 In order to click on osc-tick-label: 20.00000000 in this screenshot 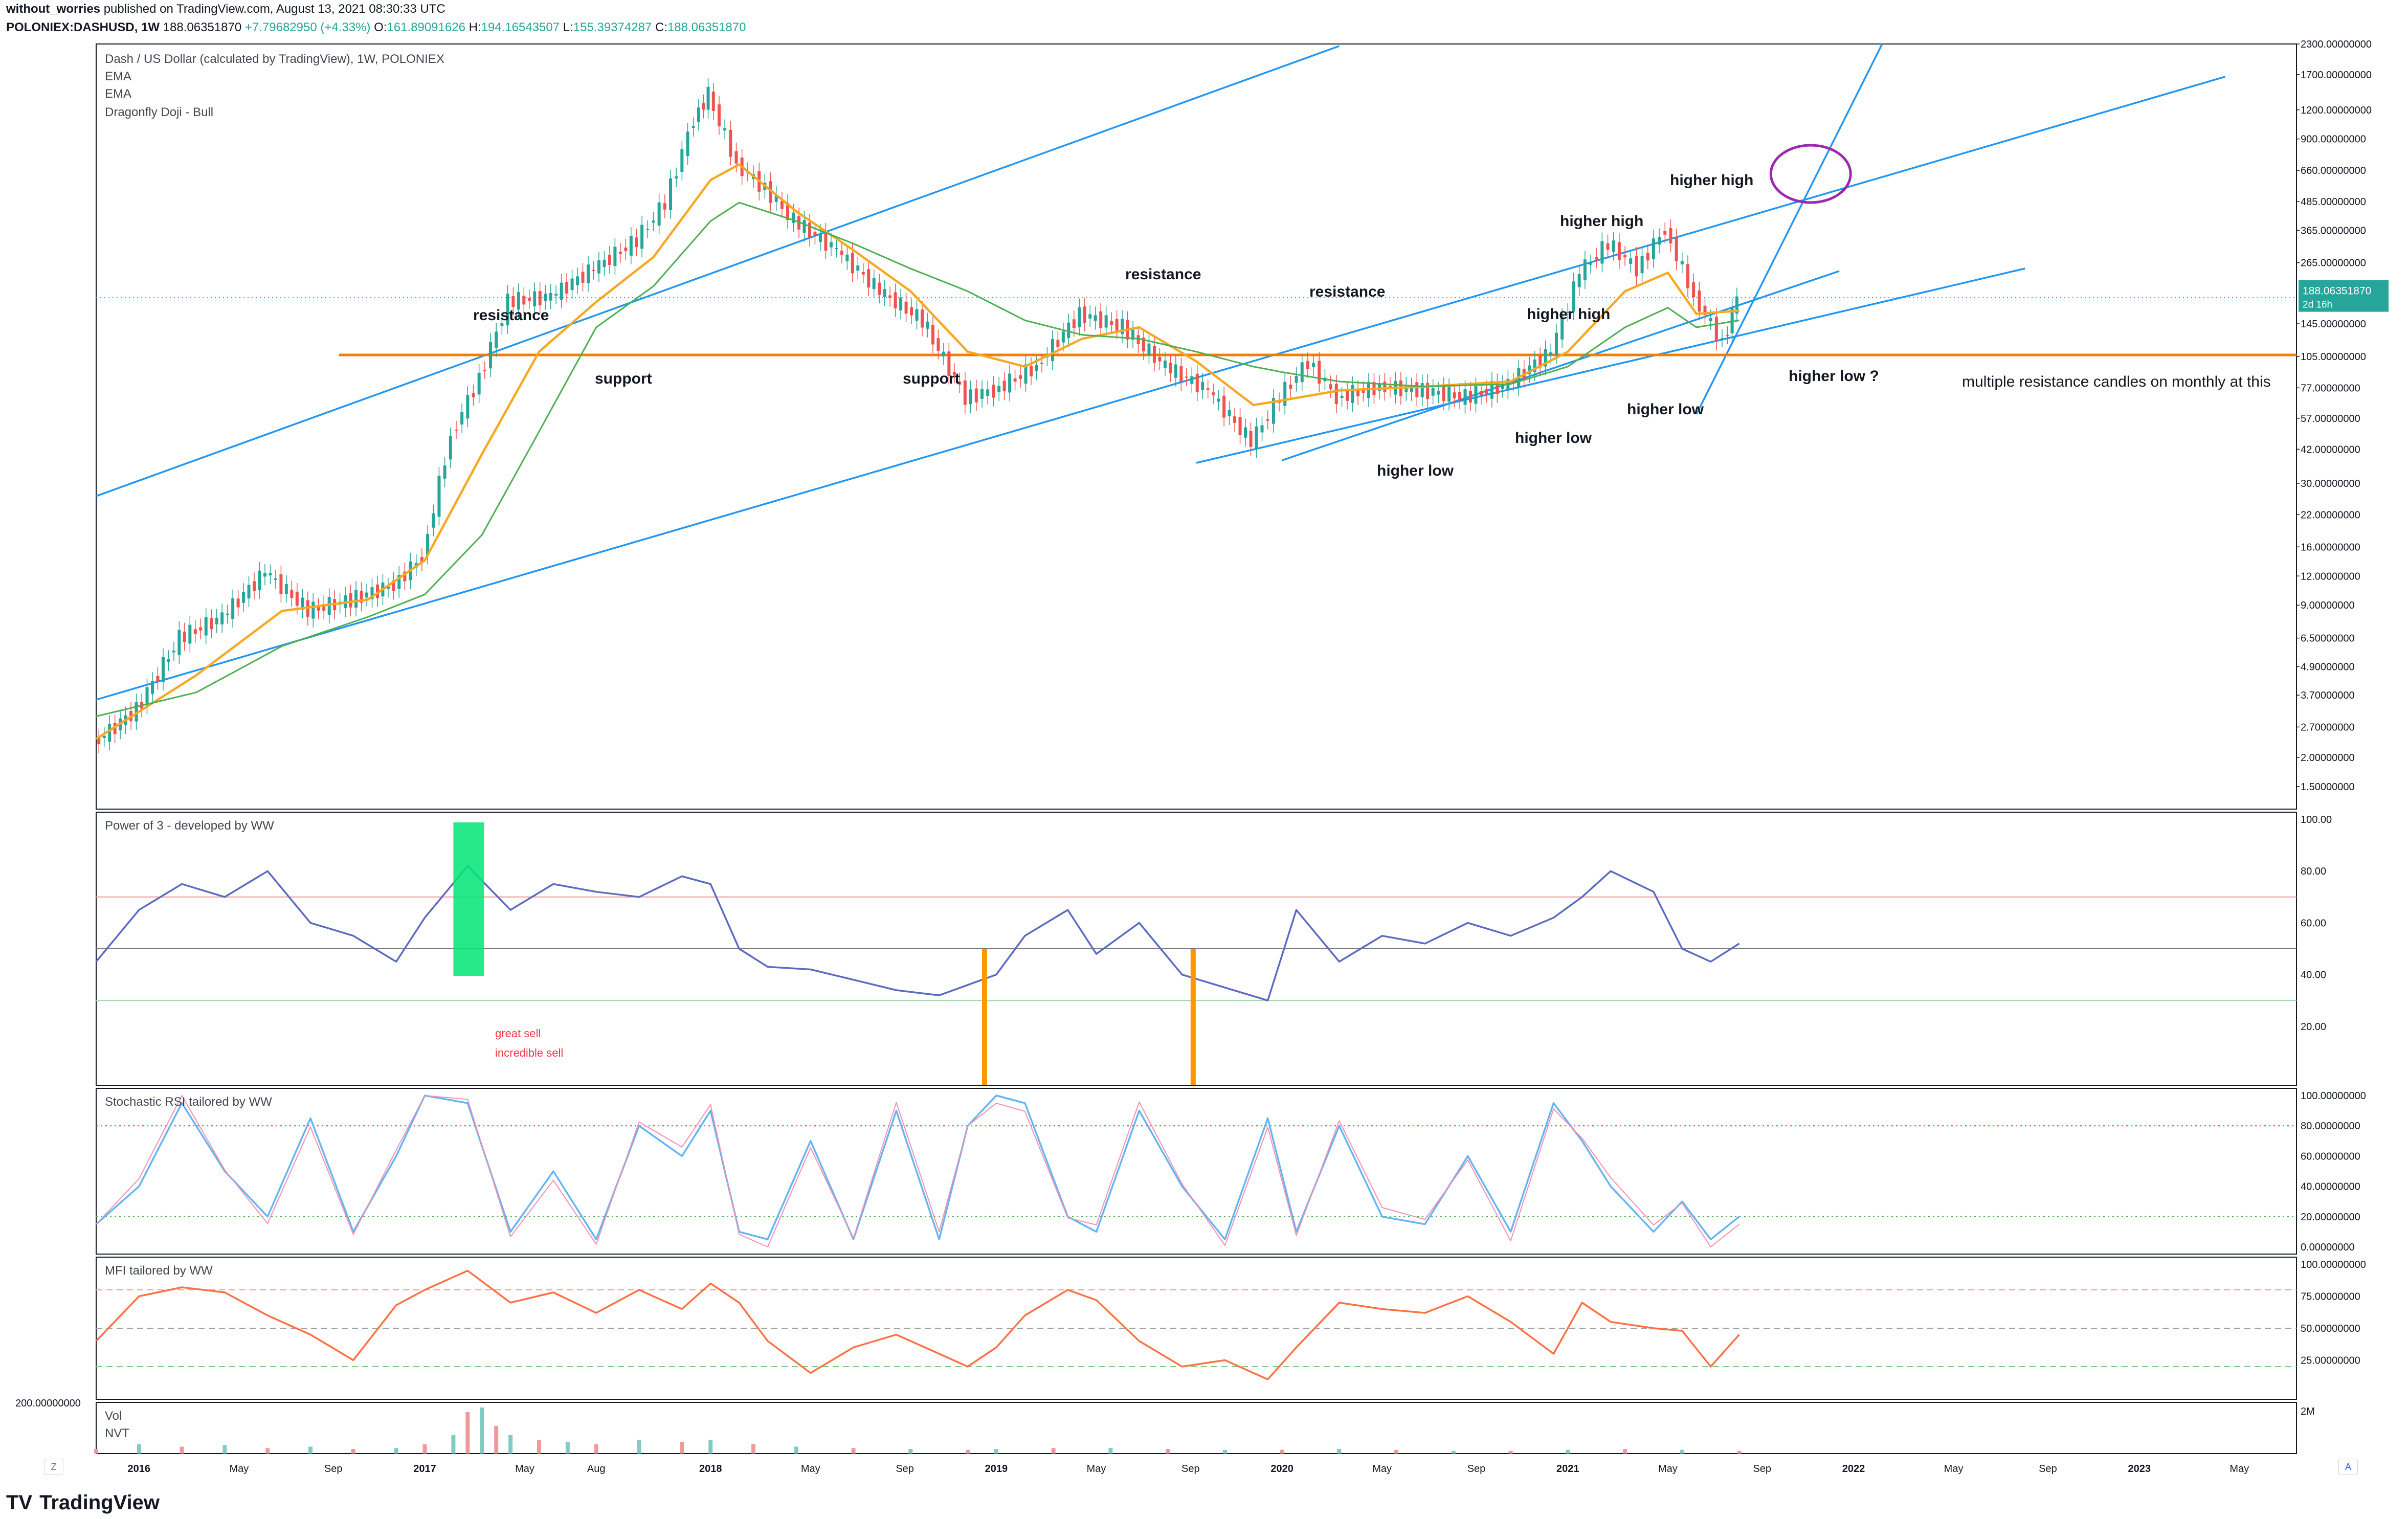, I will do `click(2330, 1217)`.